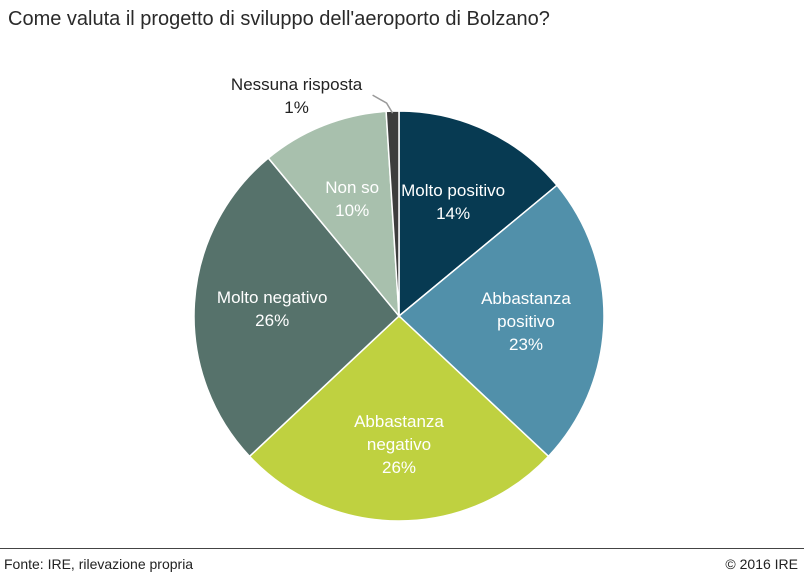 This screenshot has width=804, height=579. Describe the element at coordinates (352, 187) in the screenshot. I see `slice-label-non-so-0: Non so` at that location.